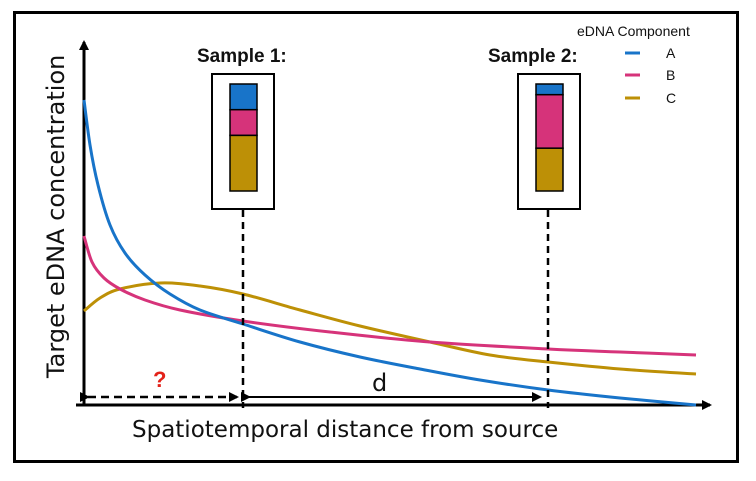  Describe the element at coordinates (345, 430) in the screenshot. I see `x-axis-label: Spatiotemporal distance from source` at that location.